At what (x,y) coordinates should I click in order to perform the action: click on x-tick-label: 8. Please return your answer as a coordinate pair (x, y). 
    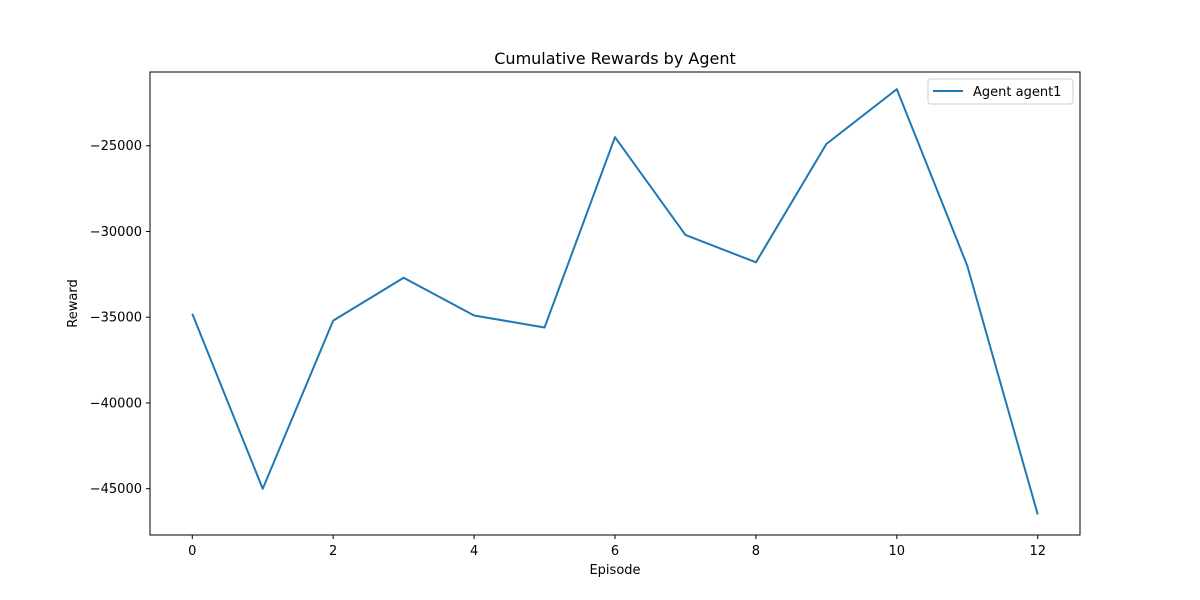
    Looking at the image, I should click on (756, 551).